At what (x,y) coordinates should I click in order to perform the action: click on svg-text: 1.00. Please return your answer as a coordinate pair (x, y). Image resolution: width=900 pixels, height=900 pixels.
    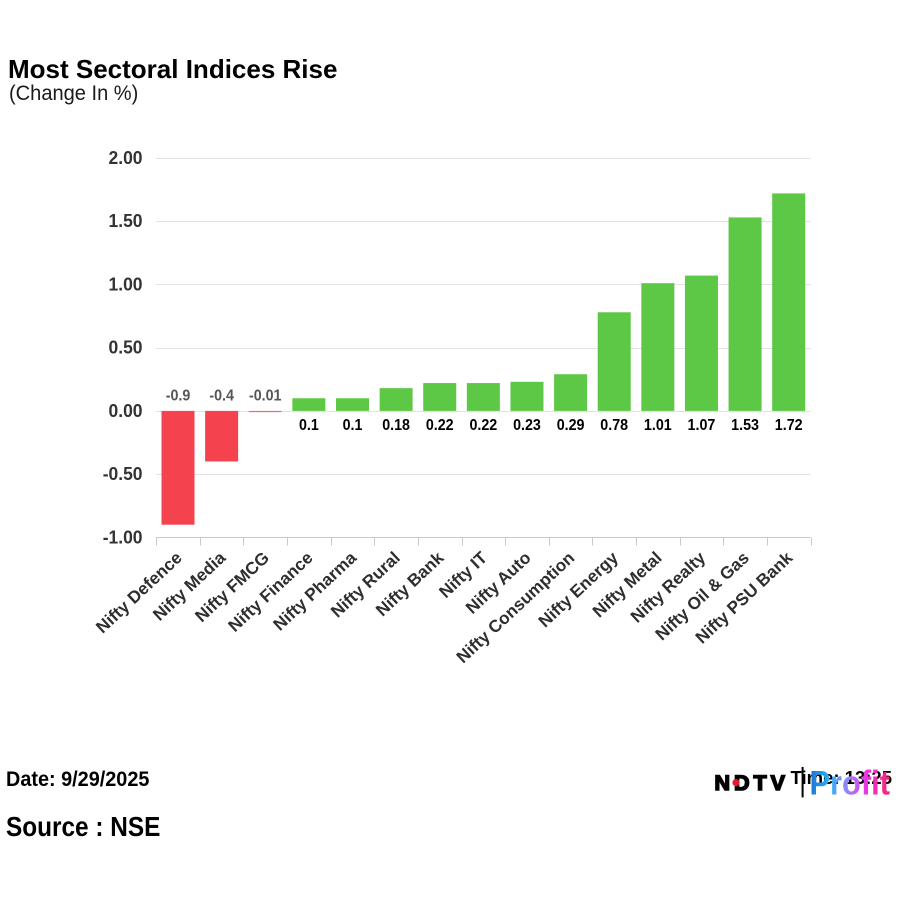
    Looking at the image, I should click on (126, 284).